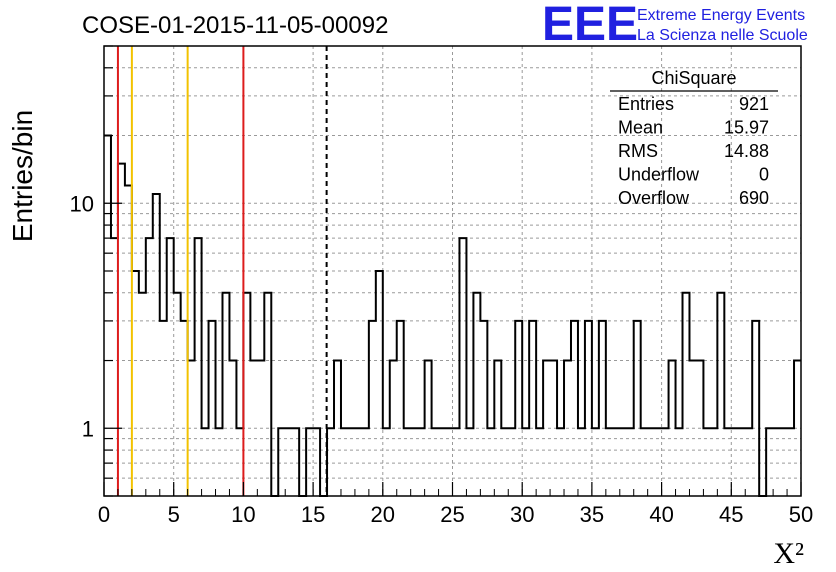  I want to click on x-tick-label: 0, so click(104, 514).